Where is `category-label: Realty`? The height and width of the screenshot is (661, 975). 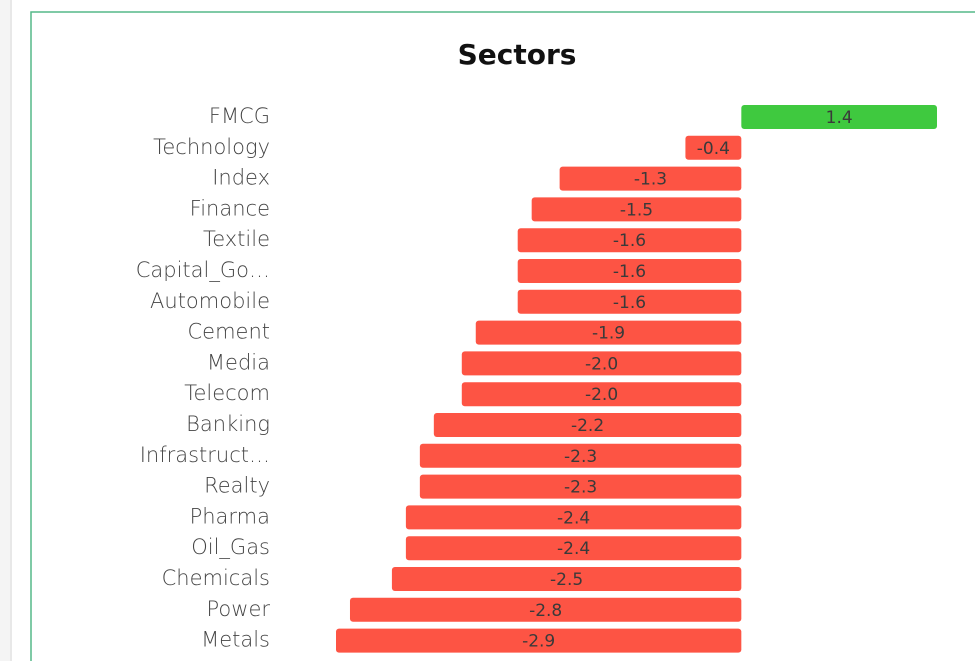 category-label: Realty is located at coordinates (237, 486).